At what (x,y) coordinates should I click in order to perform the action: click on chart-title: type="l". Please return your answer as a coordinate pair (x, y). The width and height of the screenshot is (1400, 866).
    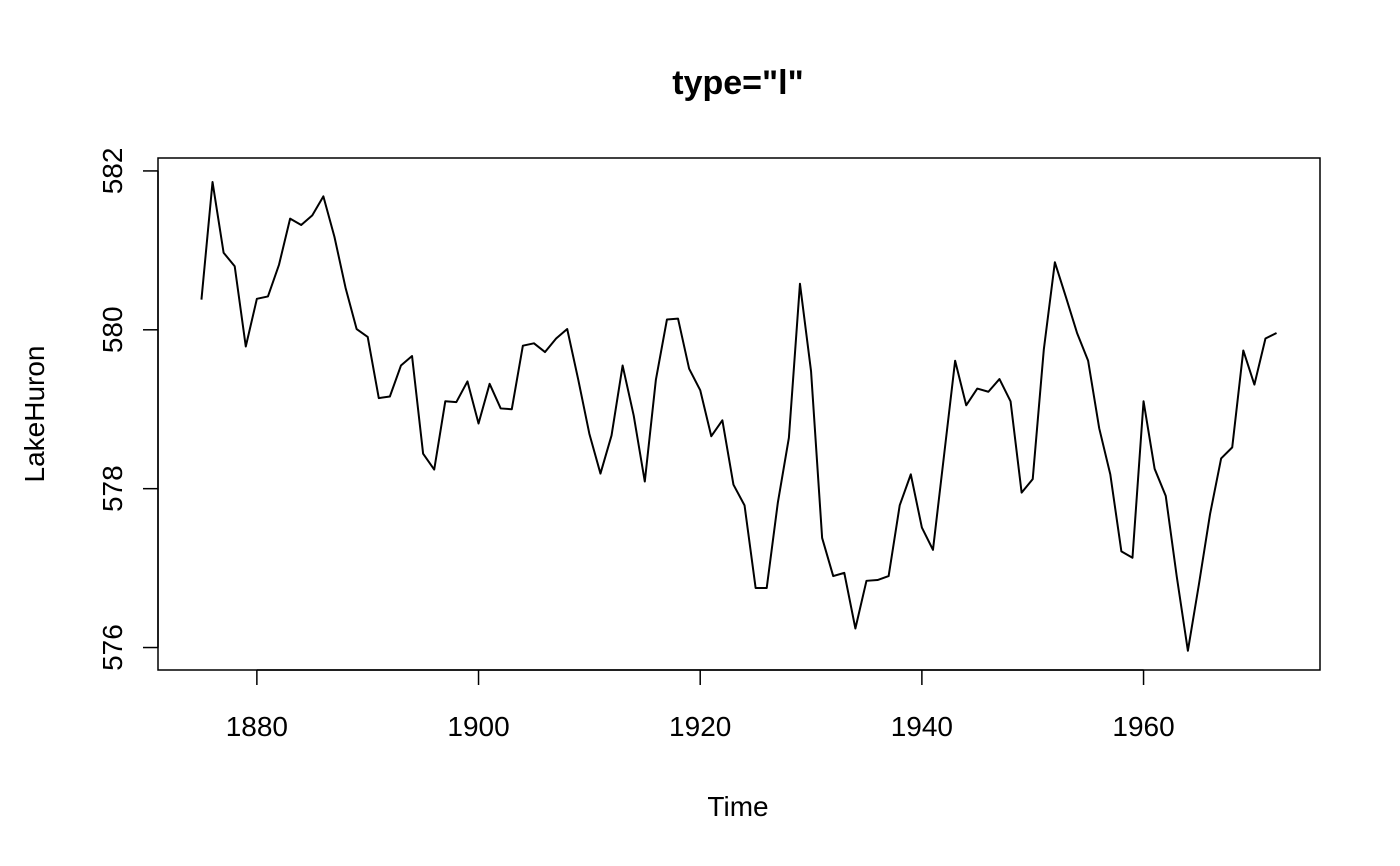
    Looking at the image, I should click on (737, 83).